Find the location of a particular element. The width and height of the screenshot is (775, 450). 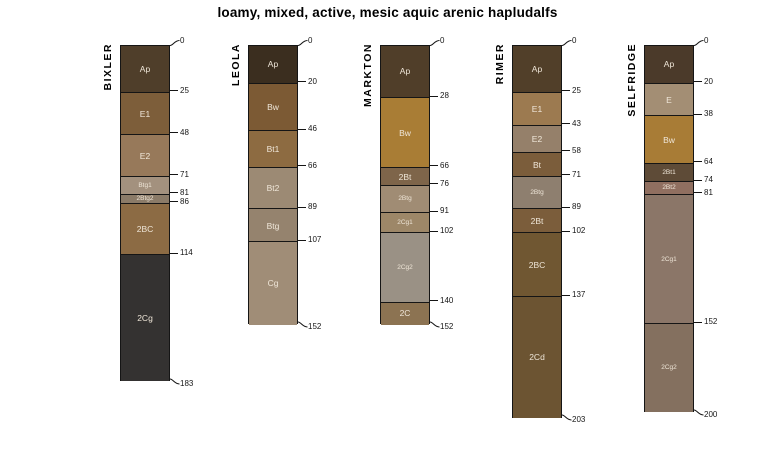

horizon-rect: Bt is located at coordinates (537, 164).